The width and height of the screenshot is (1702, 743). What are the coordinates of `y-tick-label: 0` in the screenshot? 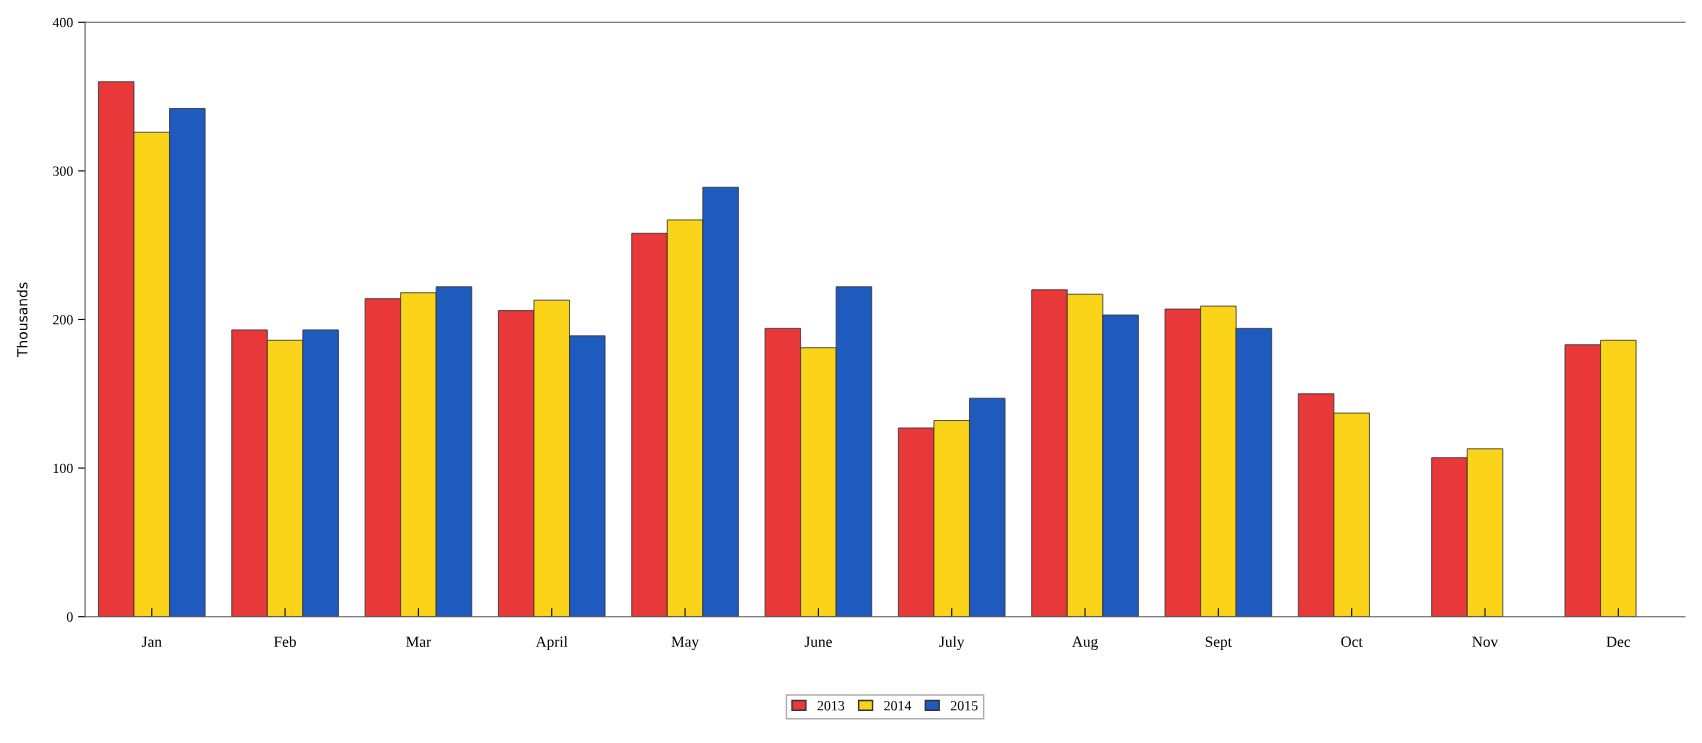 It's located at (69, 617).